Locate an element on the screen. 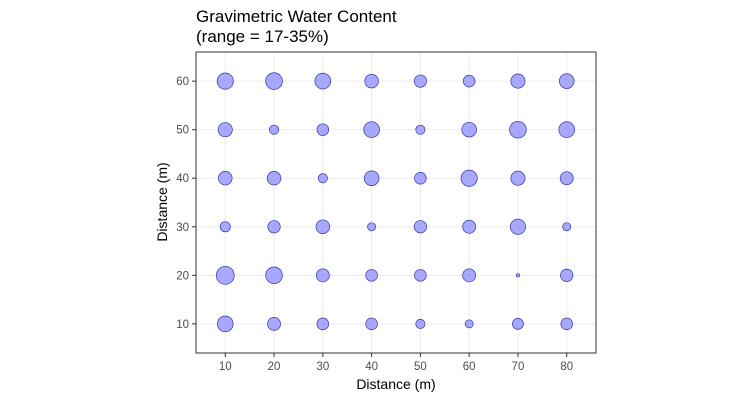  x-axis-label: Distance (m) is located at coordinates (395, 384).